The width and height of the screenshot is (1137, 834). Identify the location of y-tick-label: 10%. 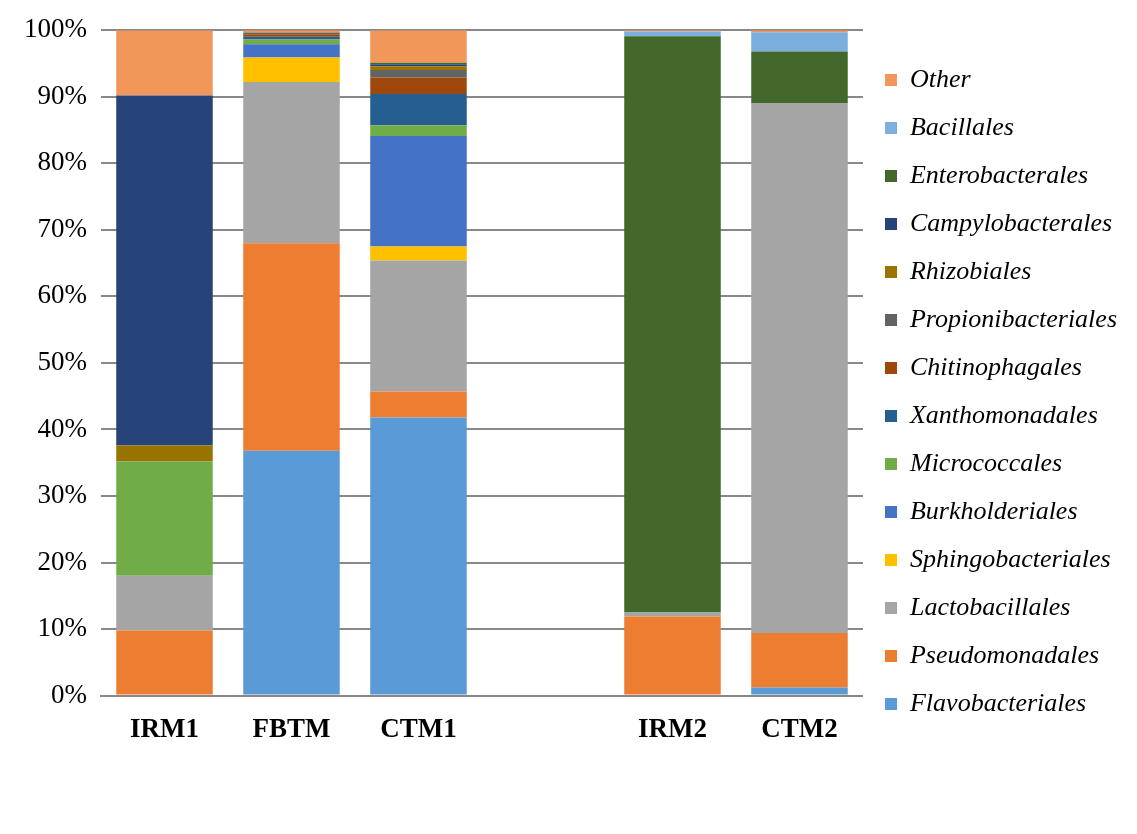
(62, 627).